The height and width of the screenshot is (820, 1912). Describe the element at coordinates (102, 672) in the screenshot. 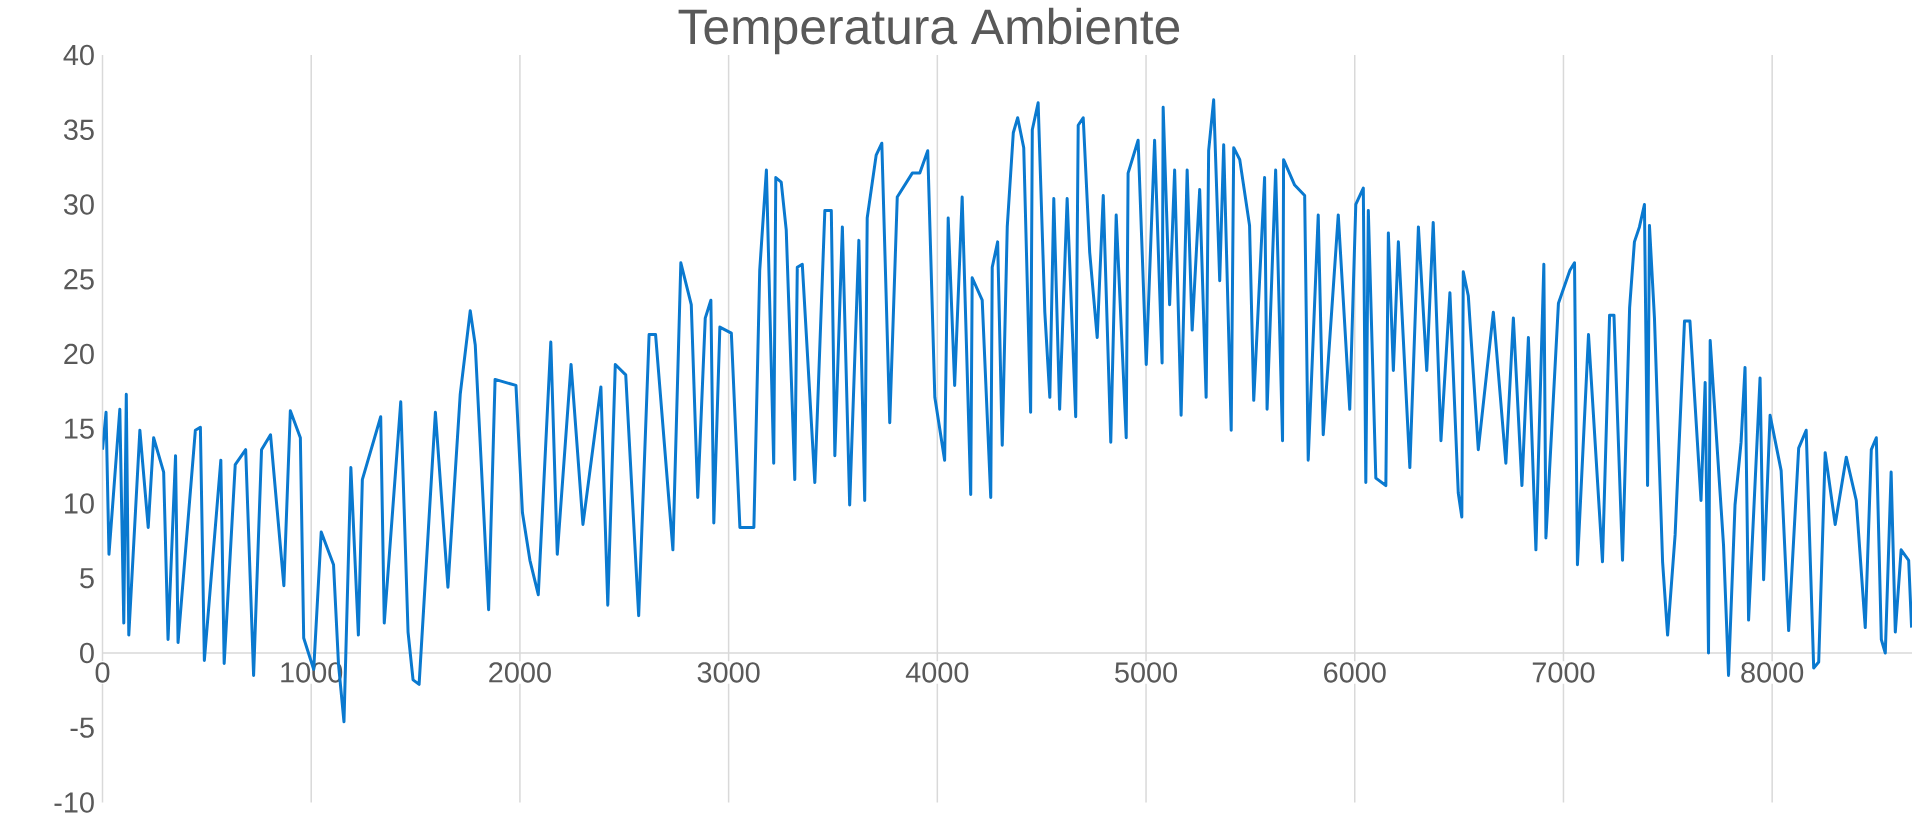

I see `x-tick-label: 0` at that location.